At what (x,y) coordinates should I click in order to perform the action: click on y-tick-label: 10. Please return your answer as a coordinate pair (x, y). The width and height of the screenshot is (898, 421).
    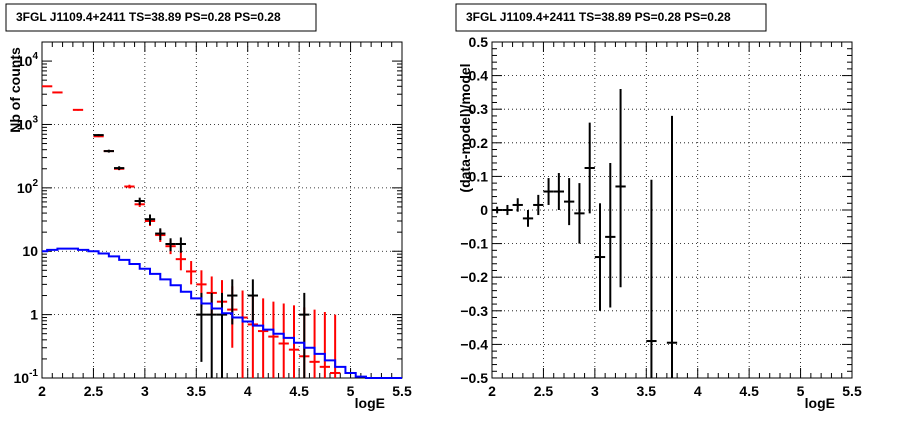
    Looking at the image, I should click on (30, 251).